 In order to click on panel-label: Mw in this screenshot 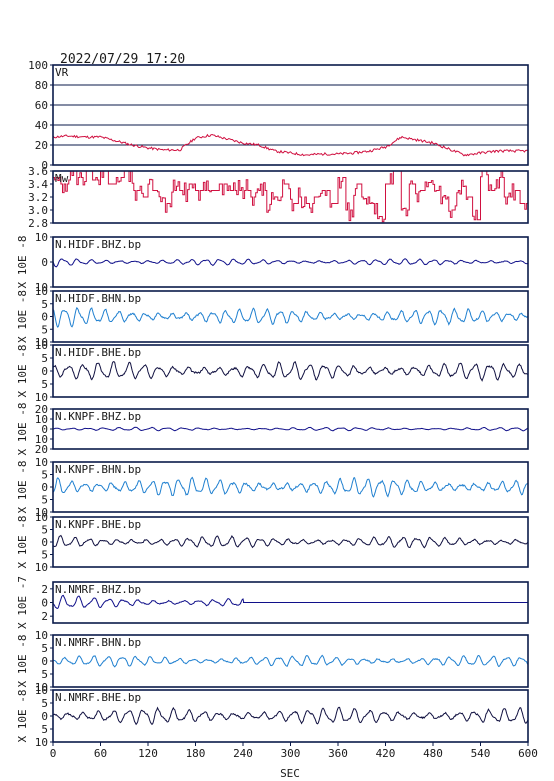, I will do `click(62, 178)`.